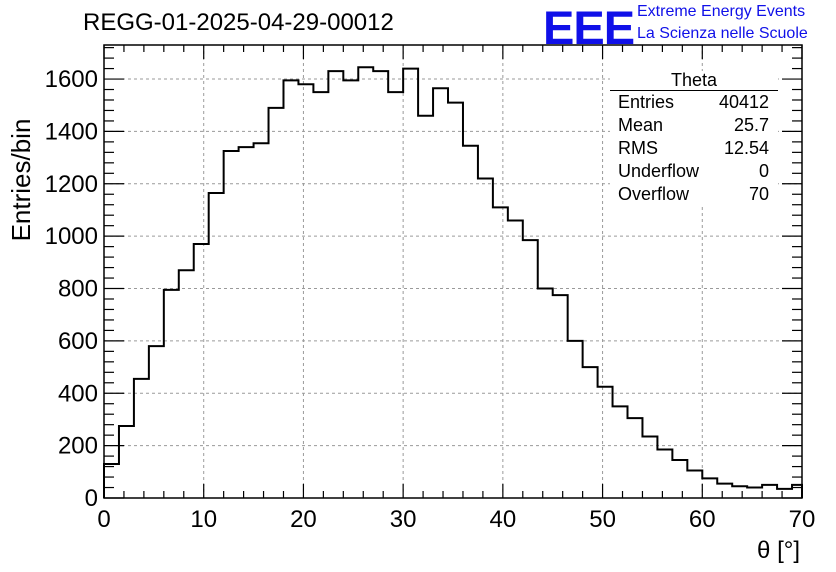  I want to click on x-tick-labels: 0 10 20 30 40 50 60 70, so click(456, 519).